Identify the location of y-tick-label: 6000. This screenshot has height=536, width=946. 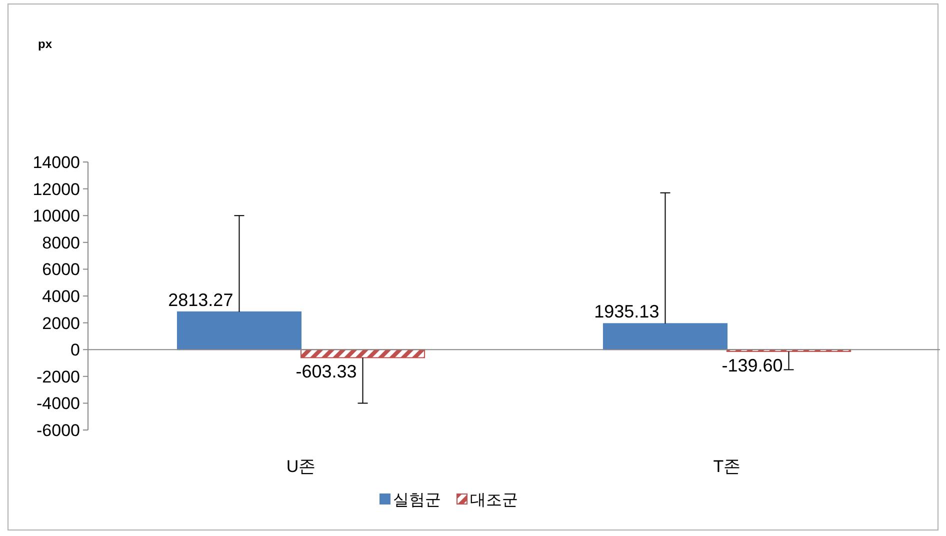
(61, 270).